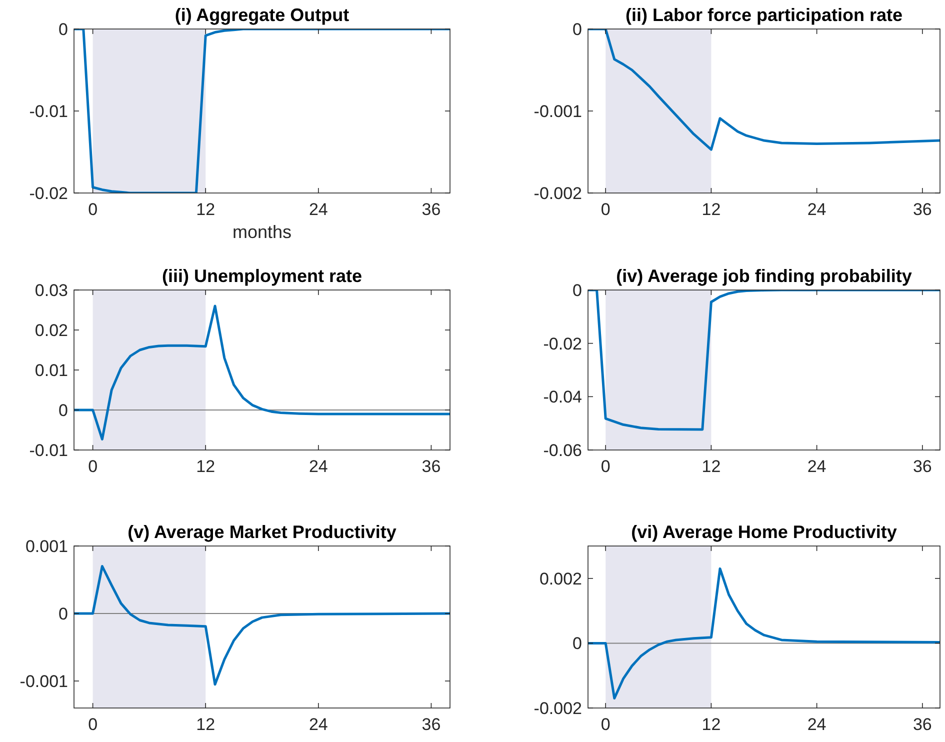 The height and width of the screenshot is (742, 945). What do you see at coordinates (262, 232) in the screenshot?
I see `x-axis-title: months` at bounding box center [262, 232].